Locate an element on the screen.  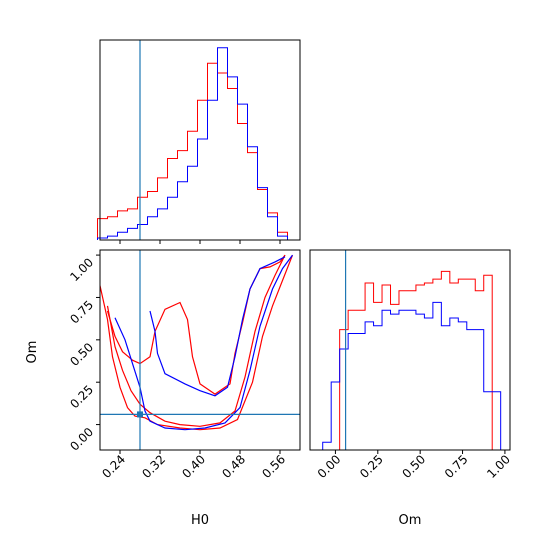
om-histogram-frame is located at coordinates (410, 350).